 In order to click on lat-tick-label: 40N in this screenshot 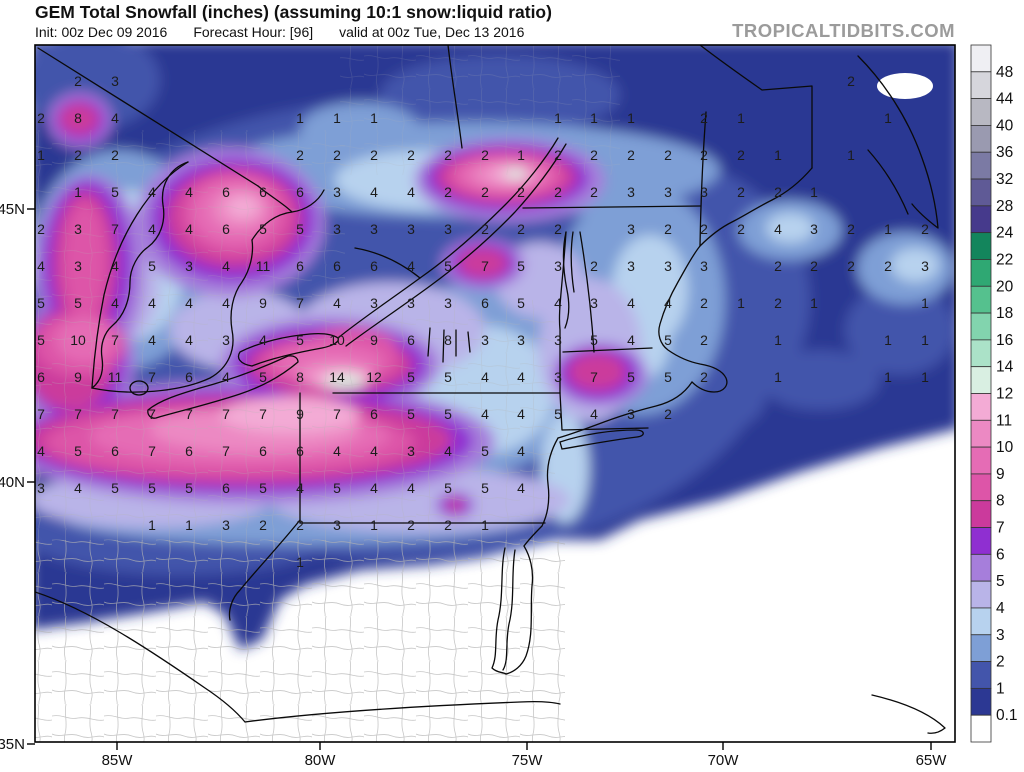, I will do `click(12, 482)`.